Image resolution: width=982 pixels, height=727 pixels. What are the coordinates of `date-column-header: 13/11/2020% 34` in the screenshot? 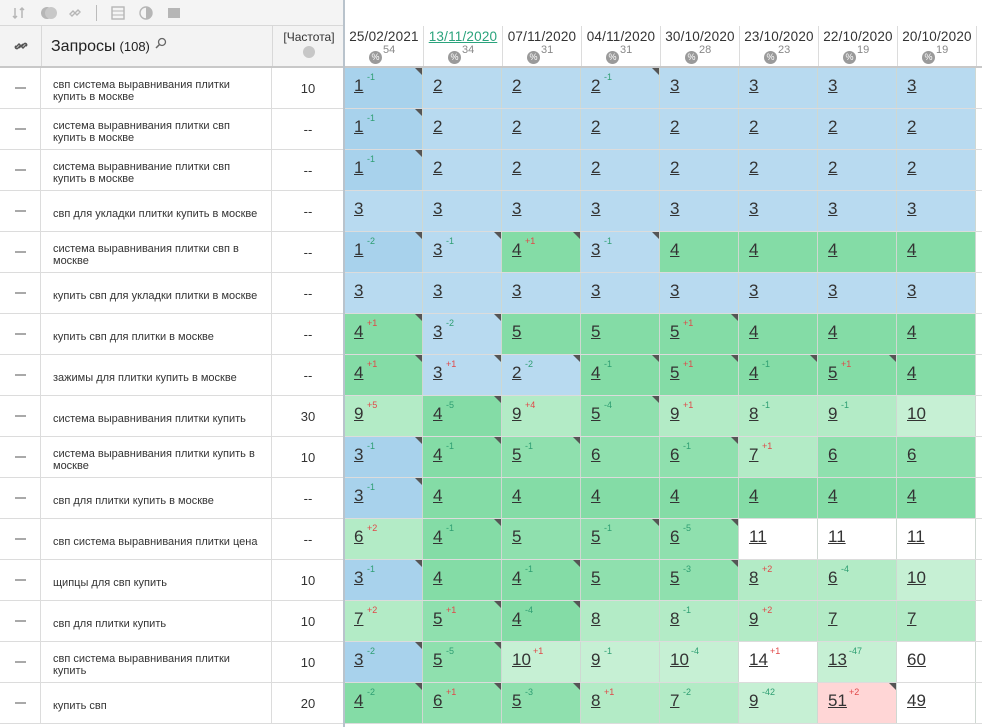 It's located at (463, 46).